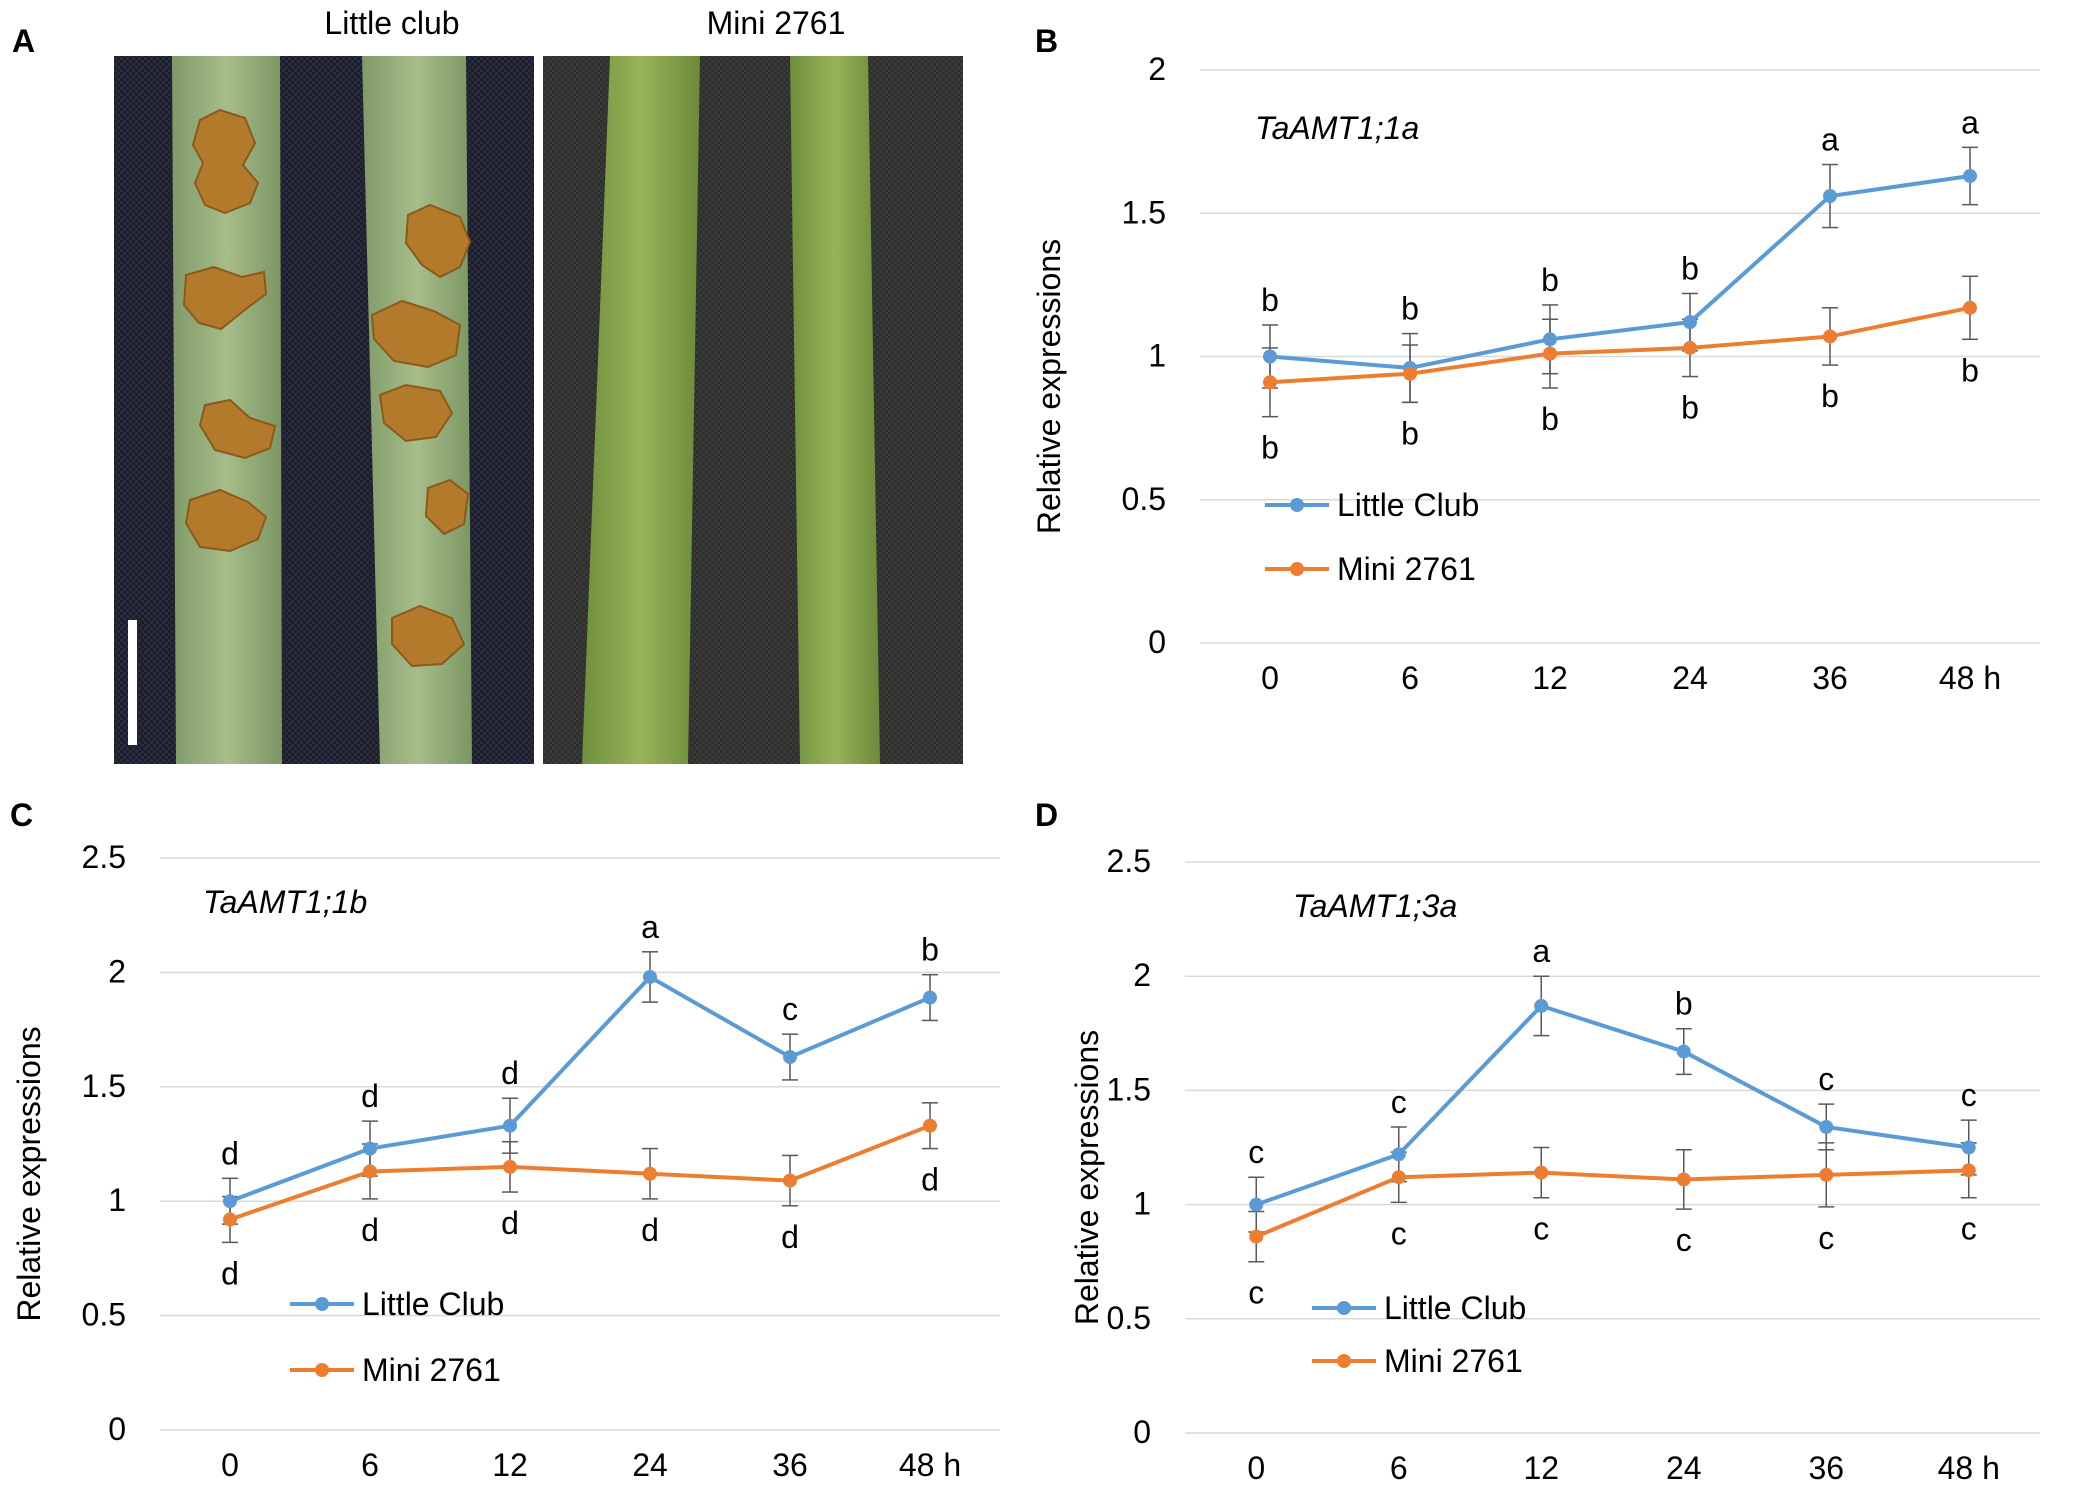  What do you see at coordinates (1969, 1468) in the screenshot?
I see `x-tick-label: 48 h` at bounding box center [1969, 1468].